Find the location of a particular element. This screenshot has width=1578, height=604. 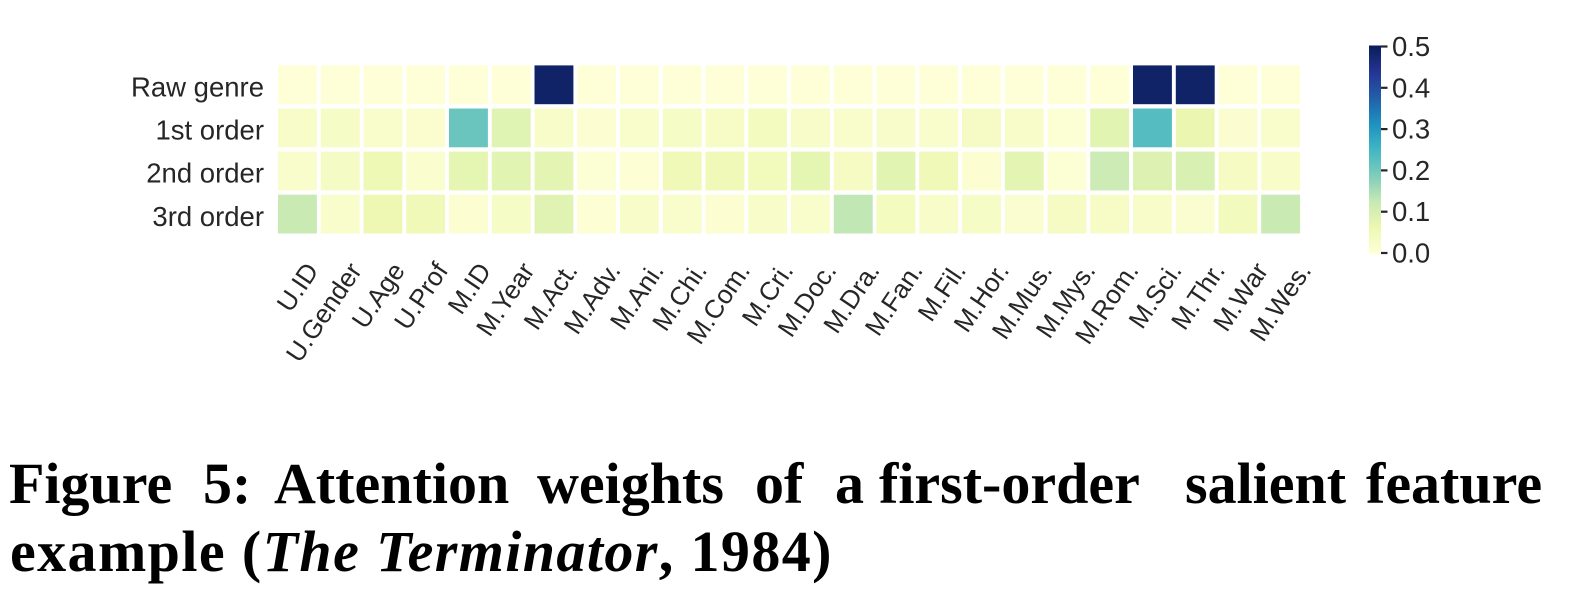

svg-text: 0.0 is located at coordinates (1411, 253).